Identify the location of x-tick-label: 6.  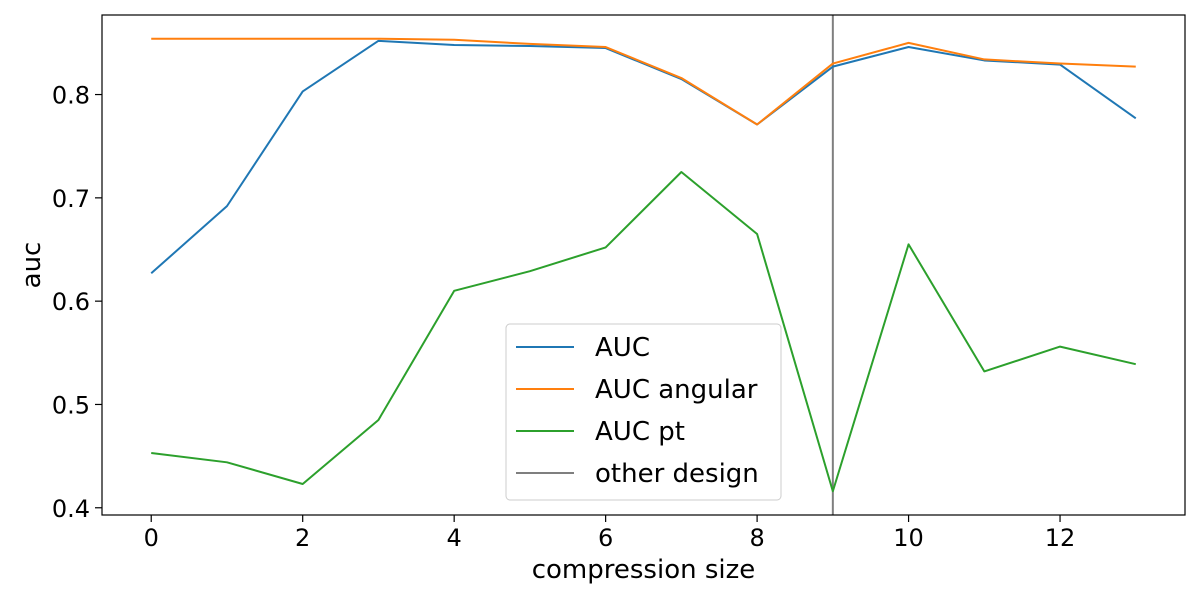
(605, 538).